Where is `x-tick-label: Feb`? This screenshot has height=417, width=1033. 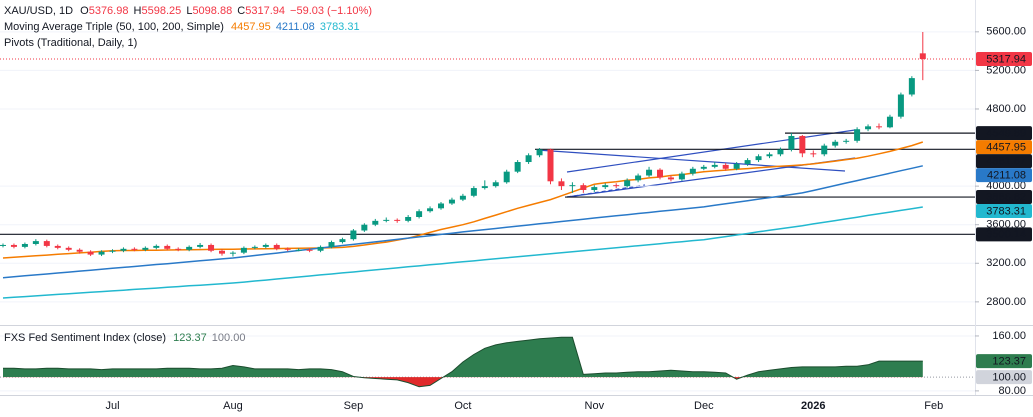 x-tick-label: Feb is located at coordinates (933, 406).